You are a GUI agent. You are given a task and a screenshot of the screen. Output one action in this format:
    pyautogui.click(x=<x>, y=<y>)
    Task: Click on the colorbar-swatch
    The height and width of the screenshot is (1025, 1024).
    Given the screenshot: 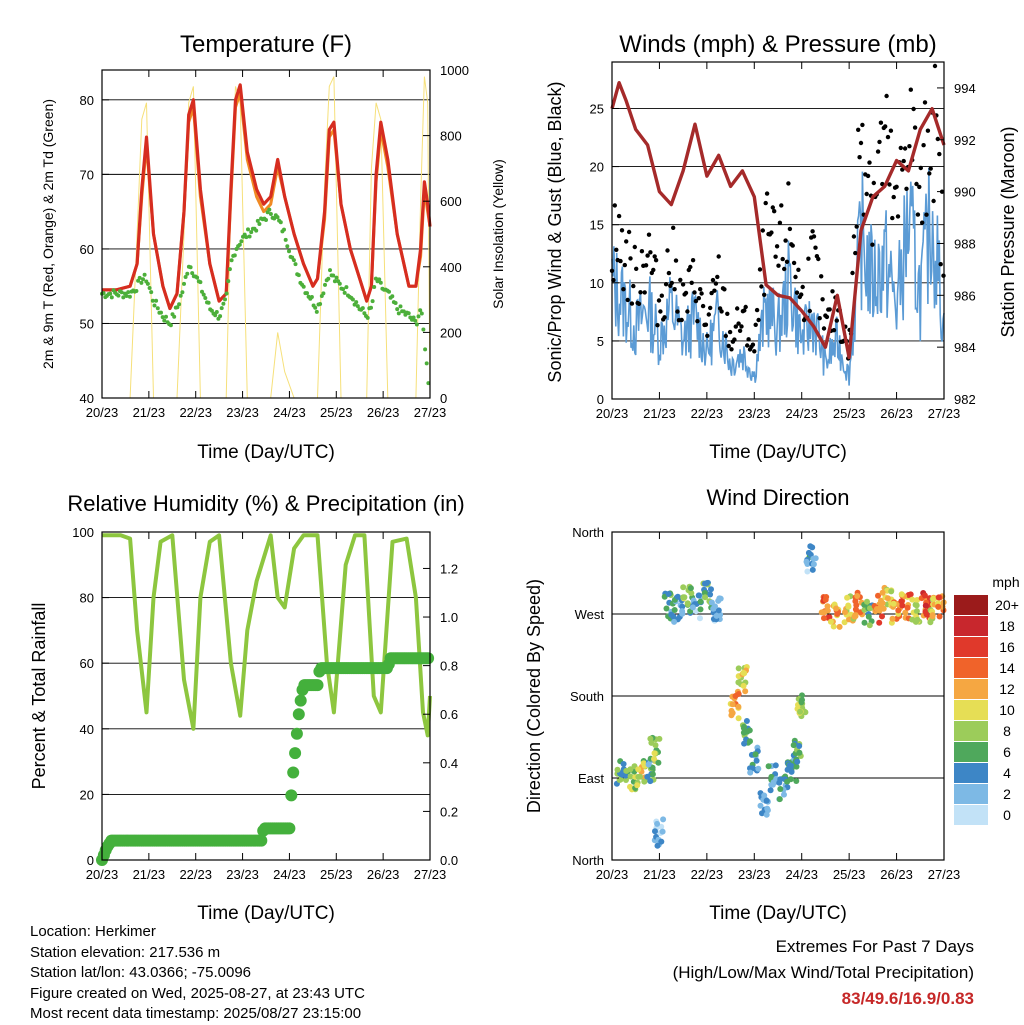 What is the action you would take?
    pyautogui.click(x=971, y=773)
    